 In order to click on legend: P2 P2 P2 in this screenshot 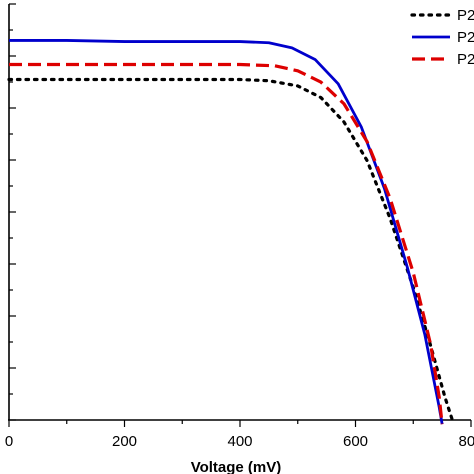, I will do `click(442, 37)`.